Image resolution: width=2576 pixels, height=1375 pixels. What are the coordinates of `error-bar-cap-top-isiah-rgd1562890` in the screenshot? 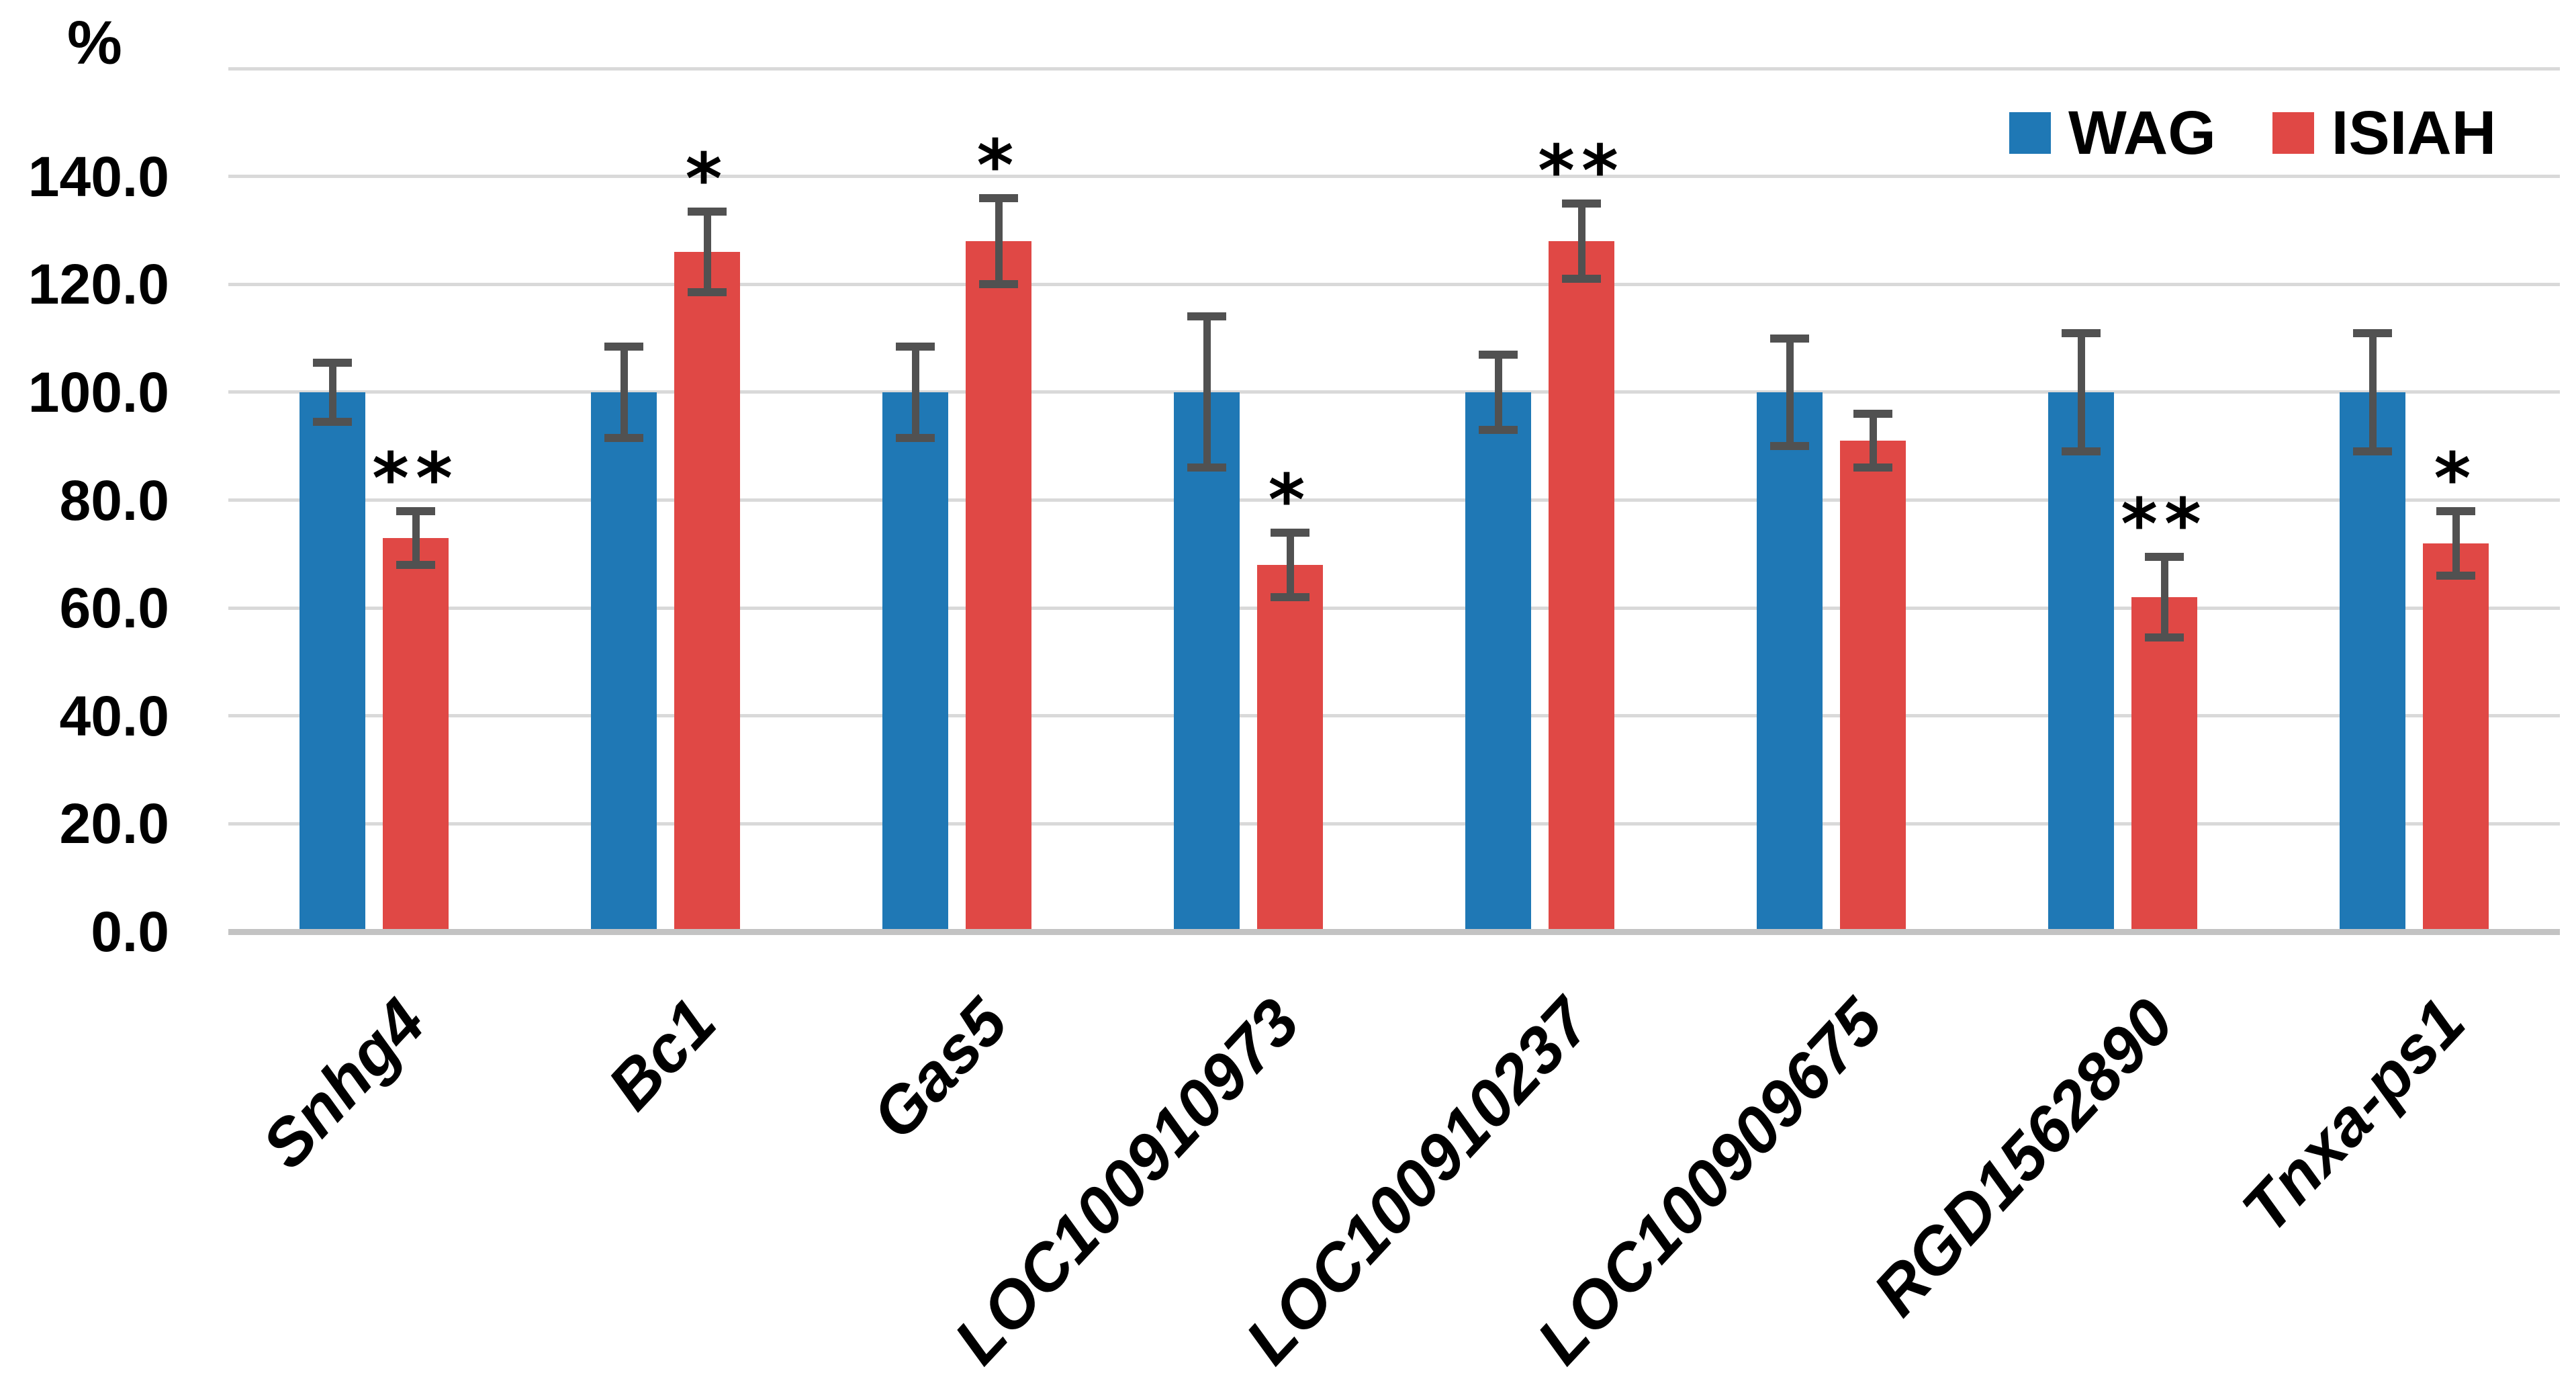 It's located at (2164, 556).